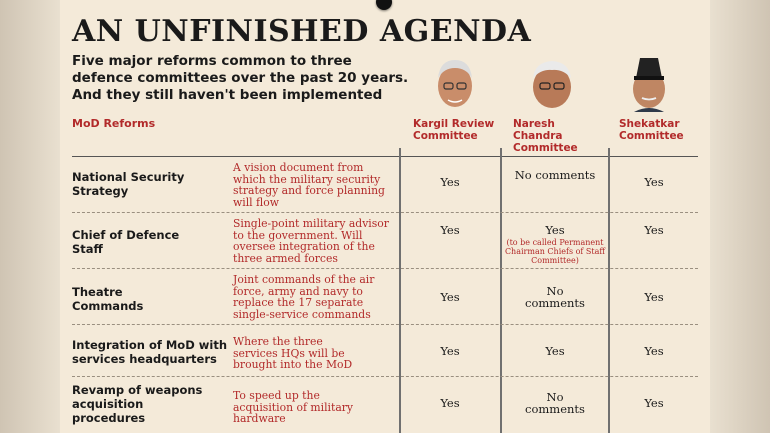 This screenshot has height=433, width=770. Describe the element at coordinates (384, 5) in the screenshot. I see `pushpin-icon` at that location.